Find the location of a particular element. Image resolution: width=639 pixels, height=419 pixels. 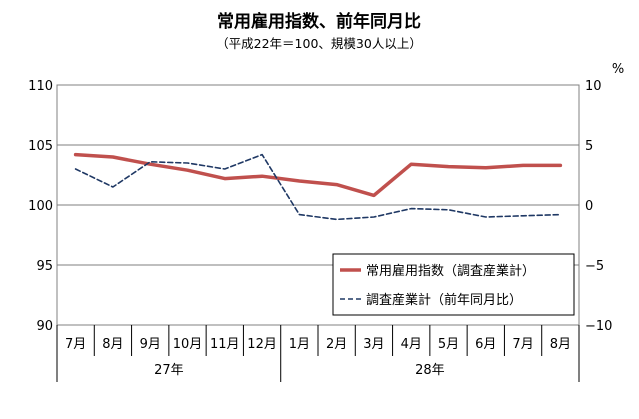

legend: 常用雇用指数（調査産業計） 調査産業計（前年同月比） is located at coordinates (453, 284).